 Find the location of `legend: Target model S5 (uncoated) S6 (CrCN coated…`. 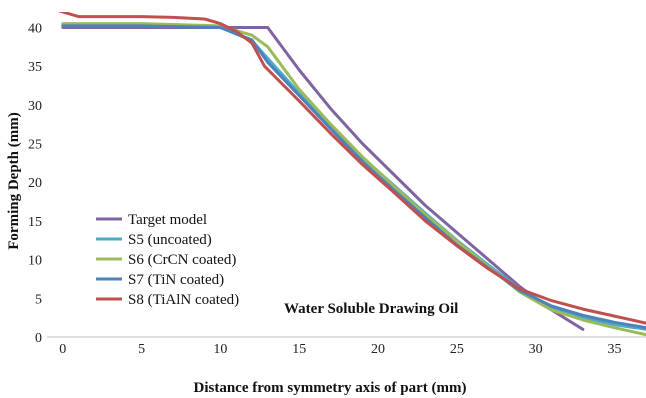

legend: Target model S5 (uncoated) S6 (CrCN coated… is located at coordinates (167, 260).